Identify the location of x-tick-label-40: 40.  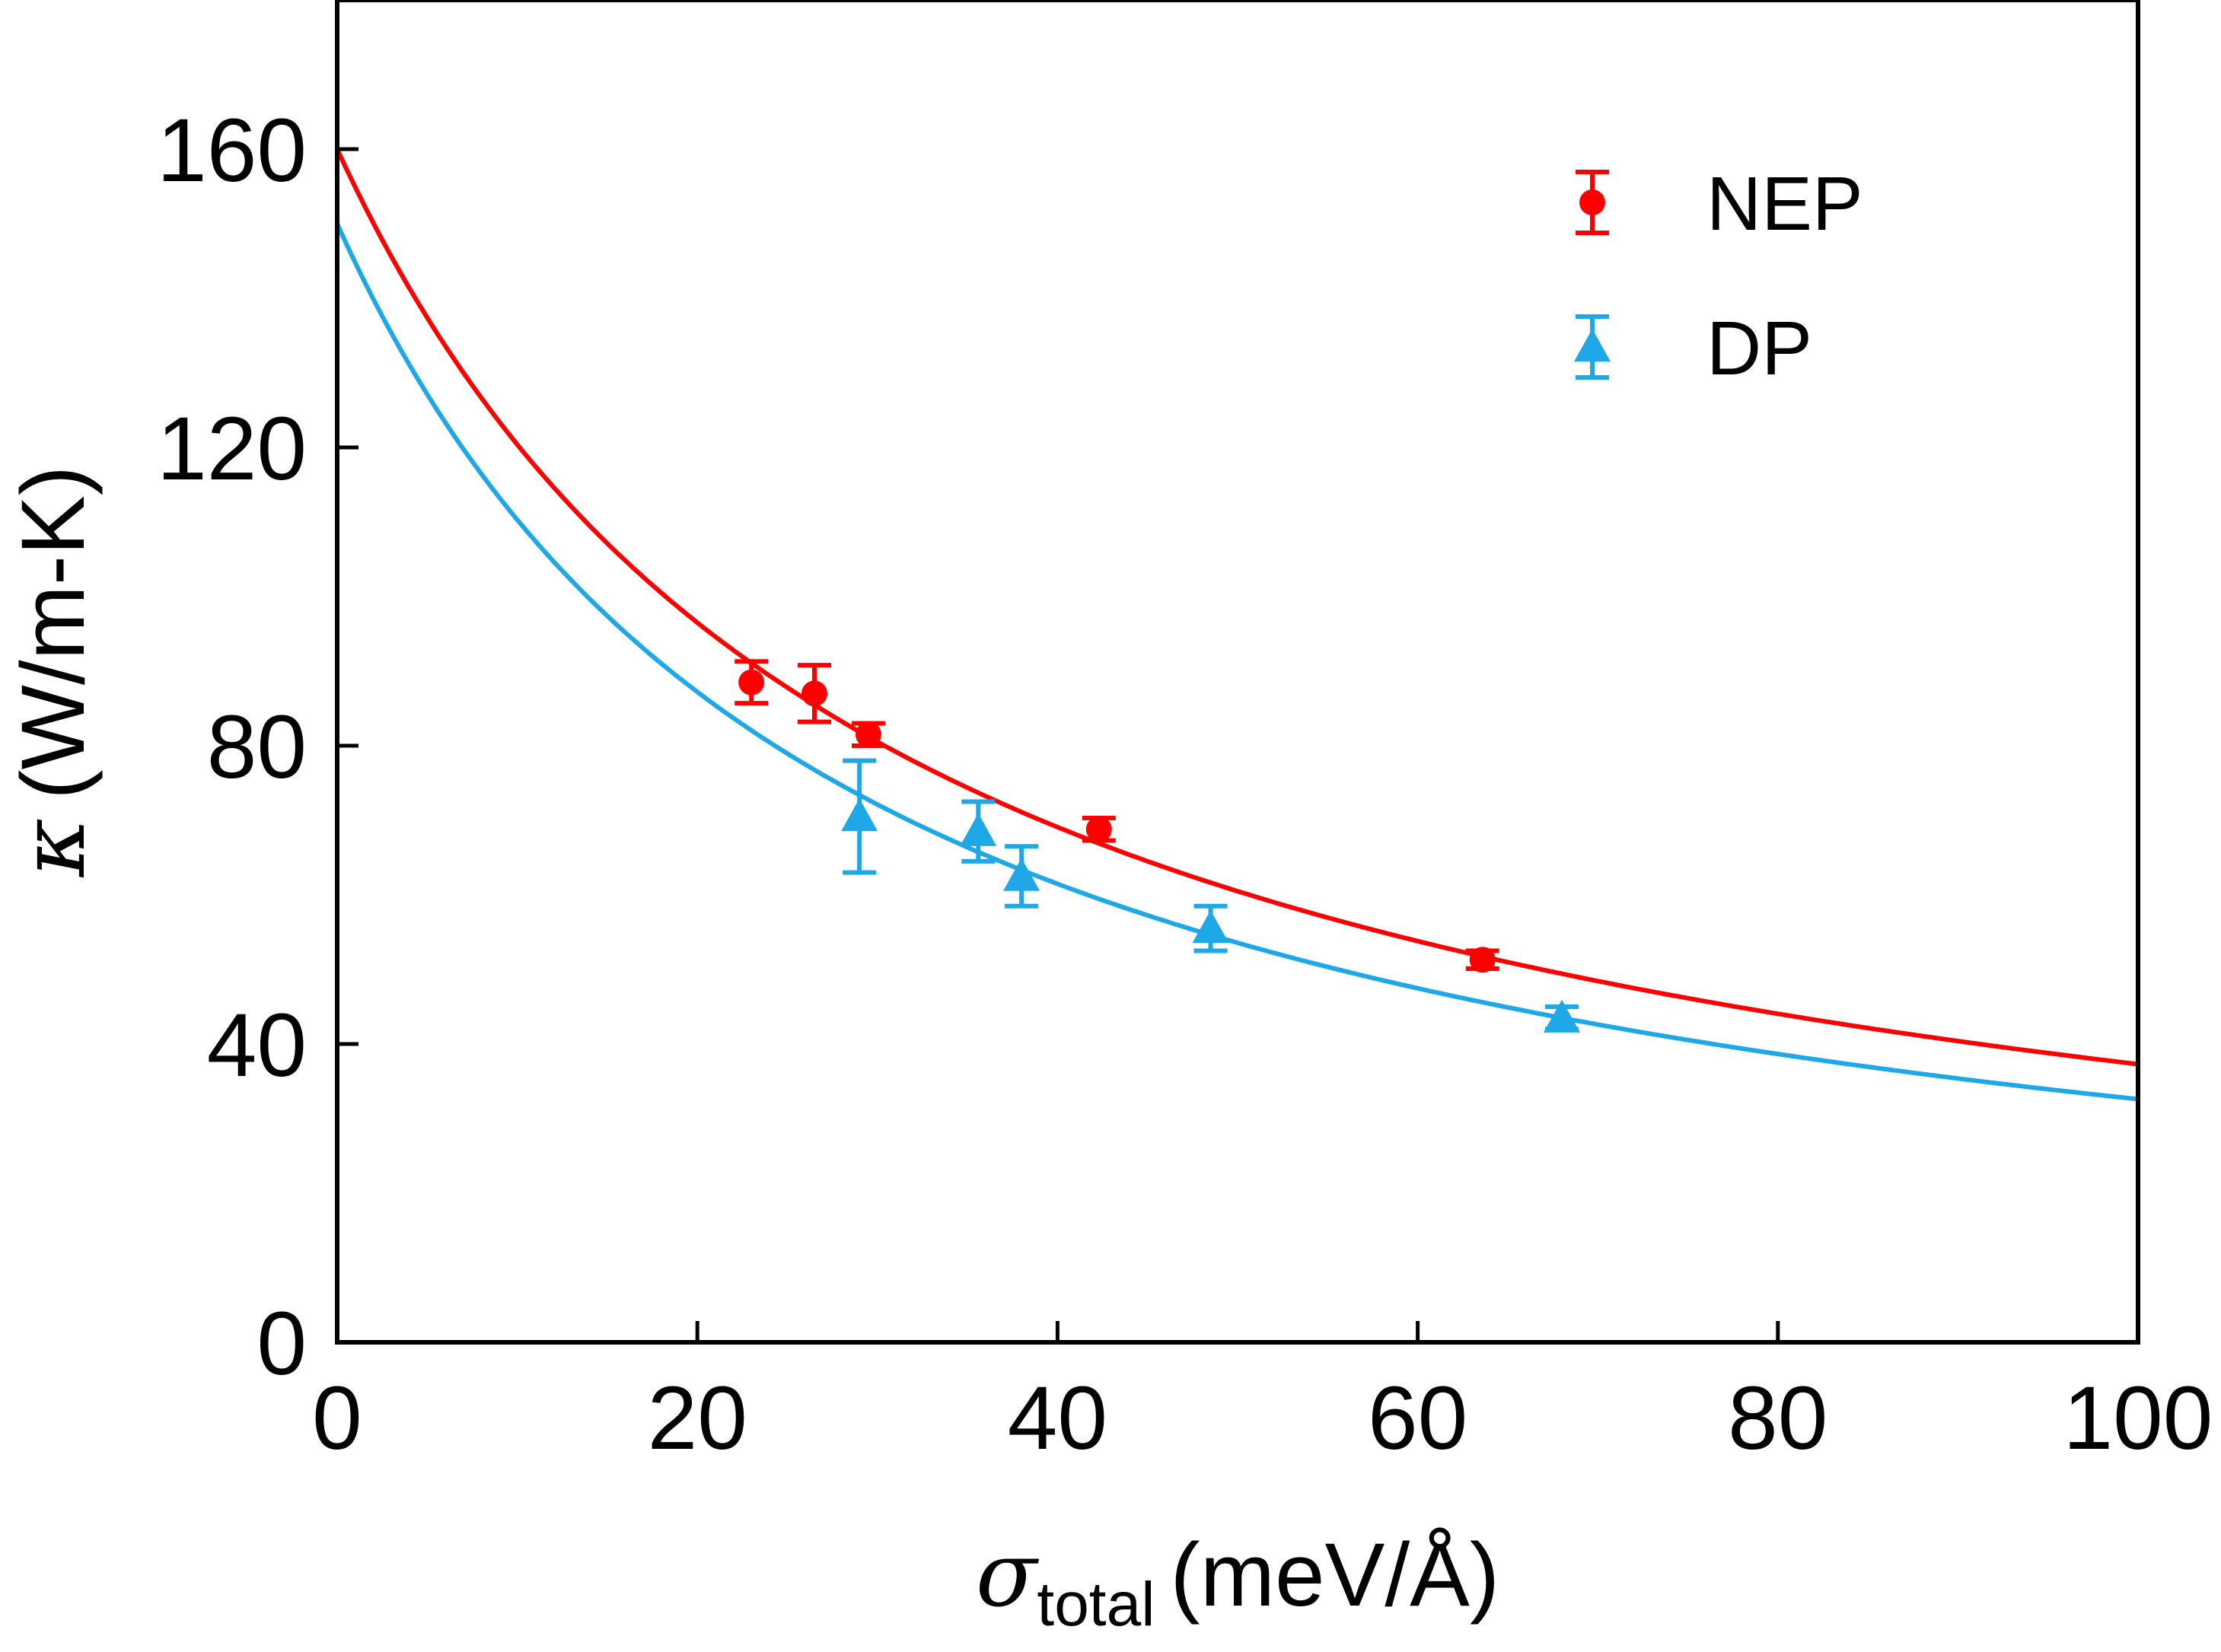
(1057, 1418).